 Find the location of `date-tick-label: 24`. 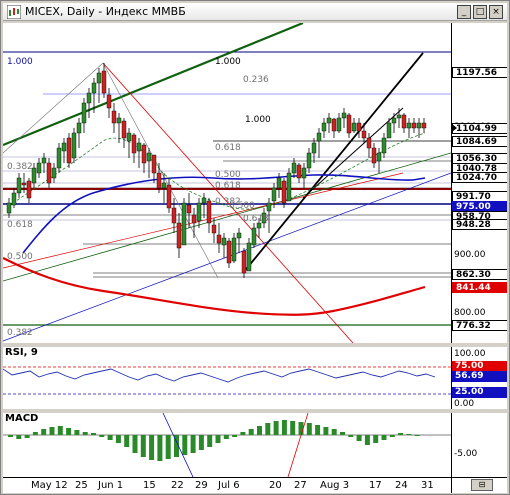

date-tick-label: 24 is located at coordinates (401, 485).